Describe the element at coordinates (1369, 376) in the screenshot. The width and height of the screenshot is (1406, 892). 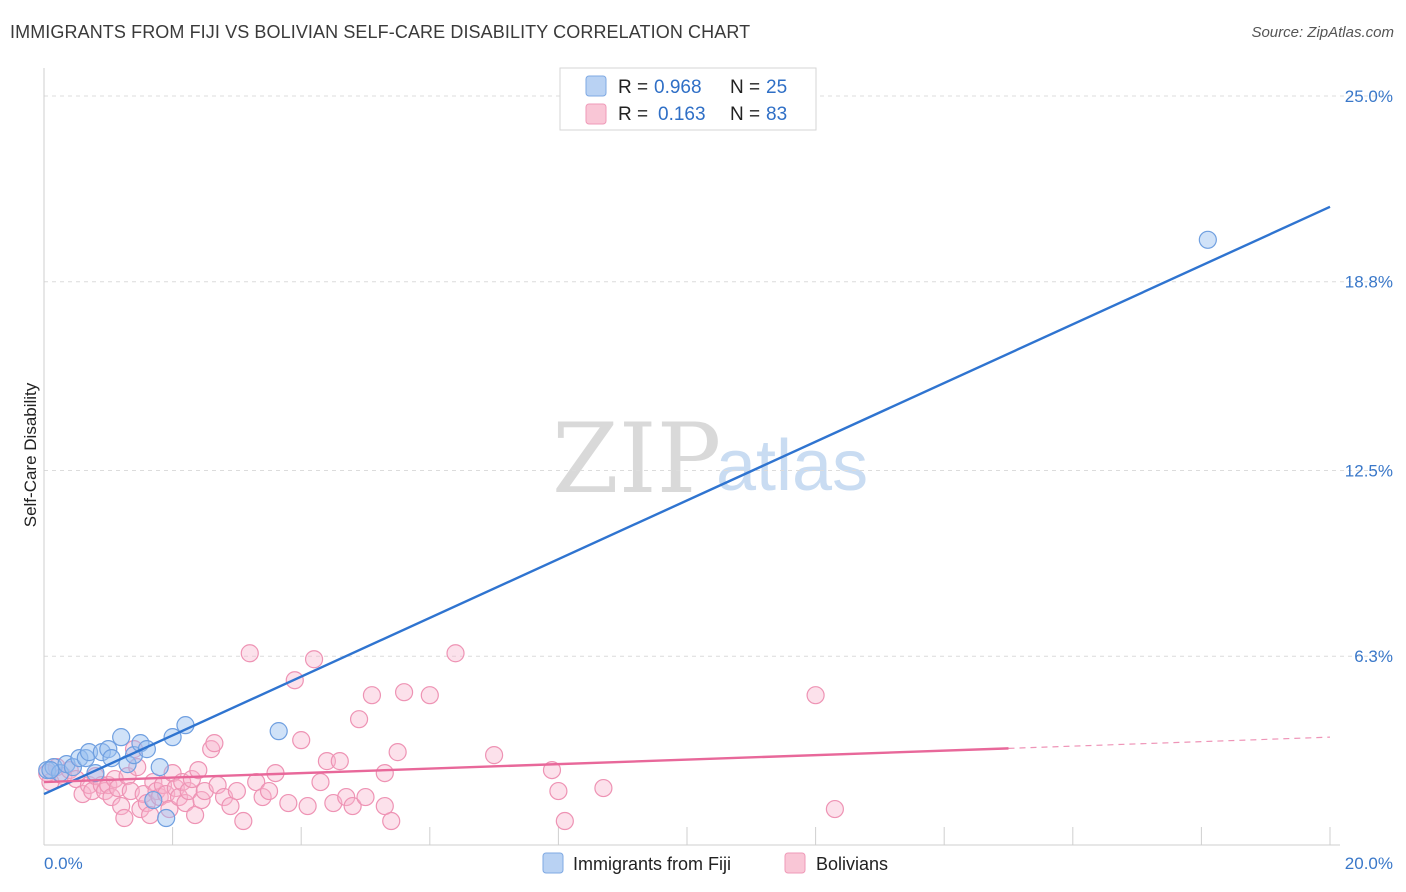
I see `y-axis-ticks: 6.3% 12.5% 18.8% 25.0%` at that location.